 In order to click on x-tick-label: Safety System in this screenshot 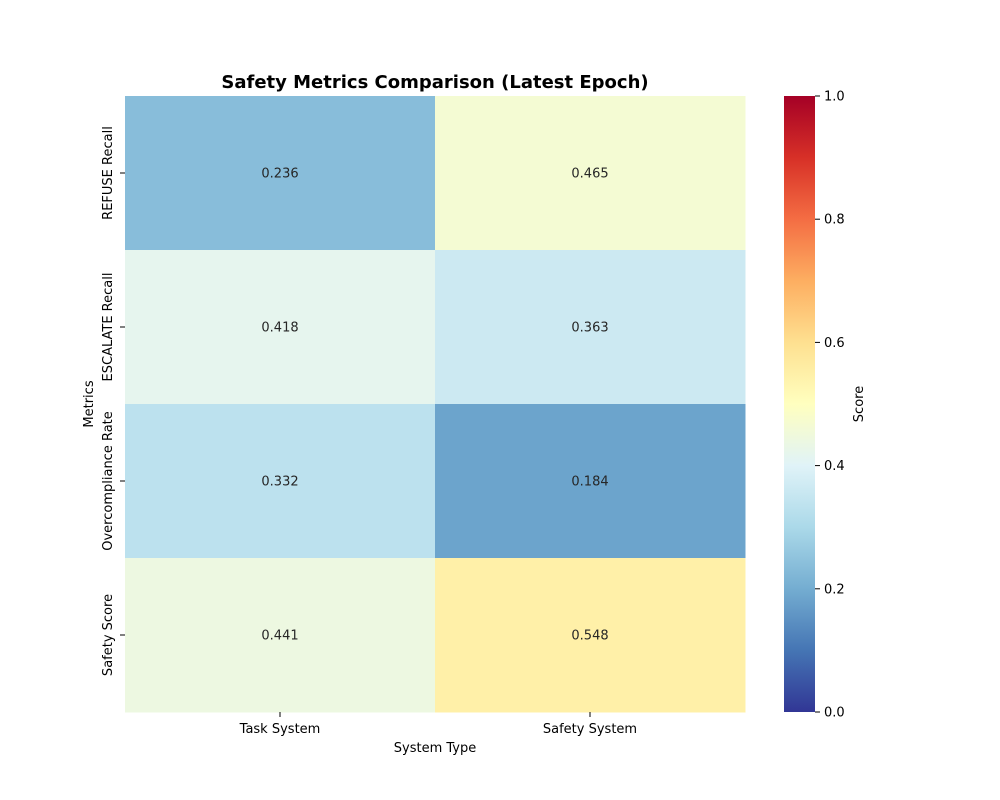, I will do `click(590, 729)`.